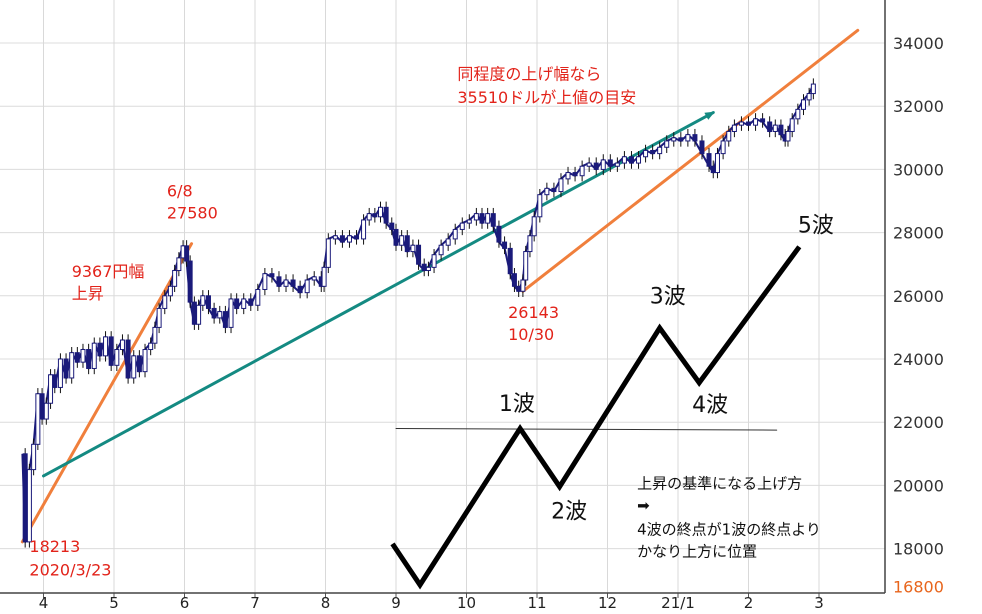 Image resolution: width=982 pixels, height=614 pixels. Describe the element at coordinates (586, 429) in the screenshot. I see `wave1-line` at that location.